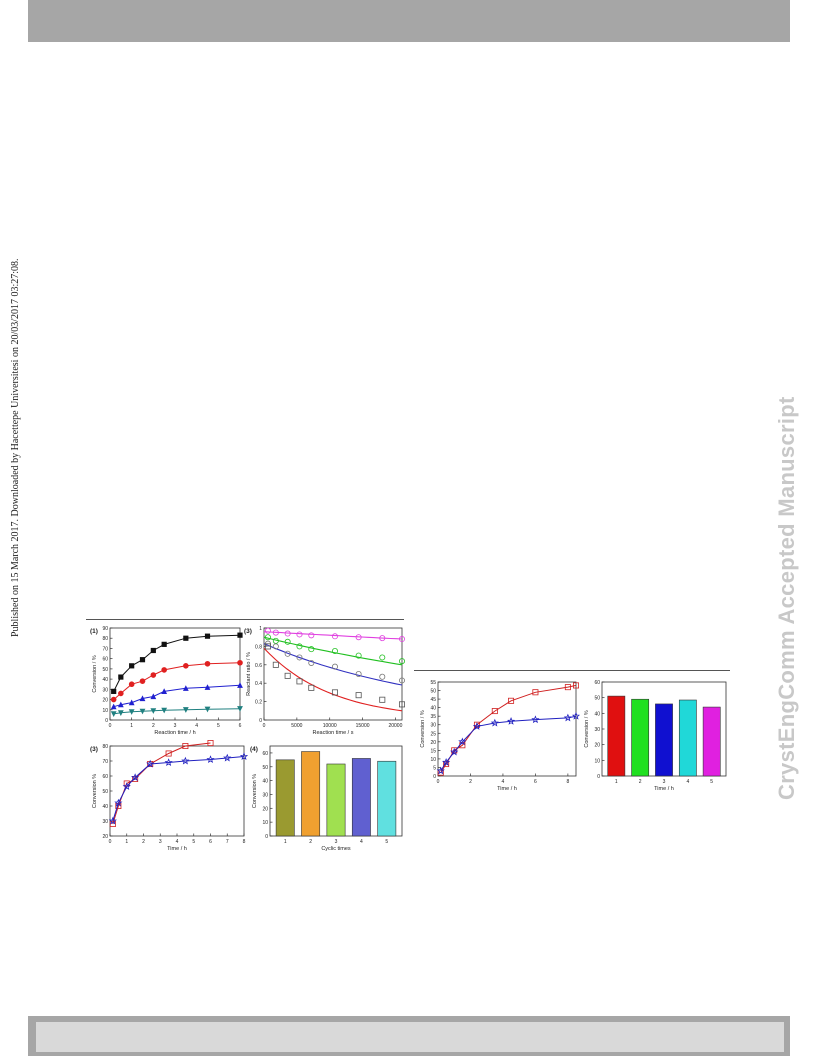 This screenshot has width=816, height=1056. Describe the element at coordinates (258, 684) in the screenshot. I see `y-tick-label: 0.4` at that location.